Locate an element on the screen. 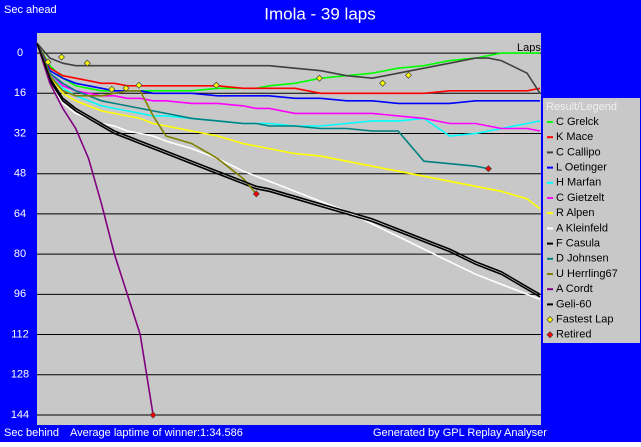 This screenshot has width=641, height=447. legend-title: Result/Legend is located at coordinates (581, 107).